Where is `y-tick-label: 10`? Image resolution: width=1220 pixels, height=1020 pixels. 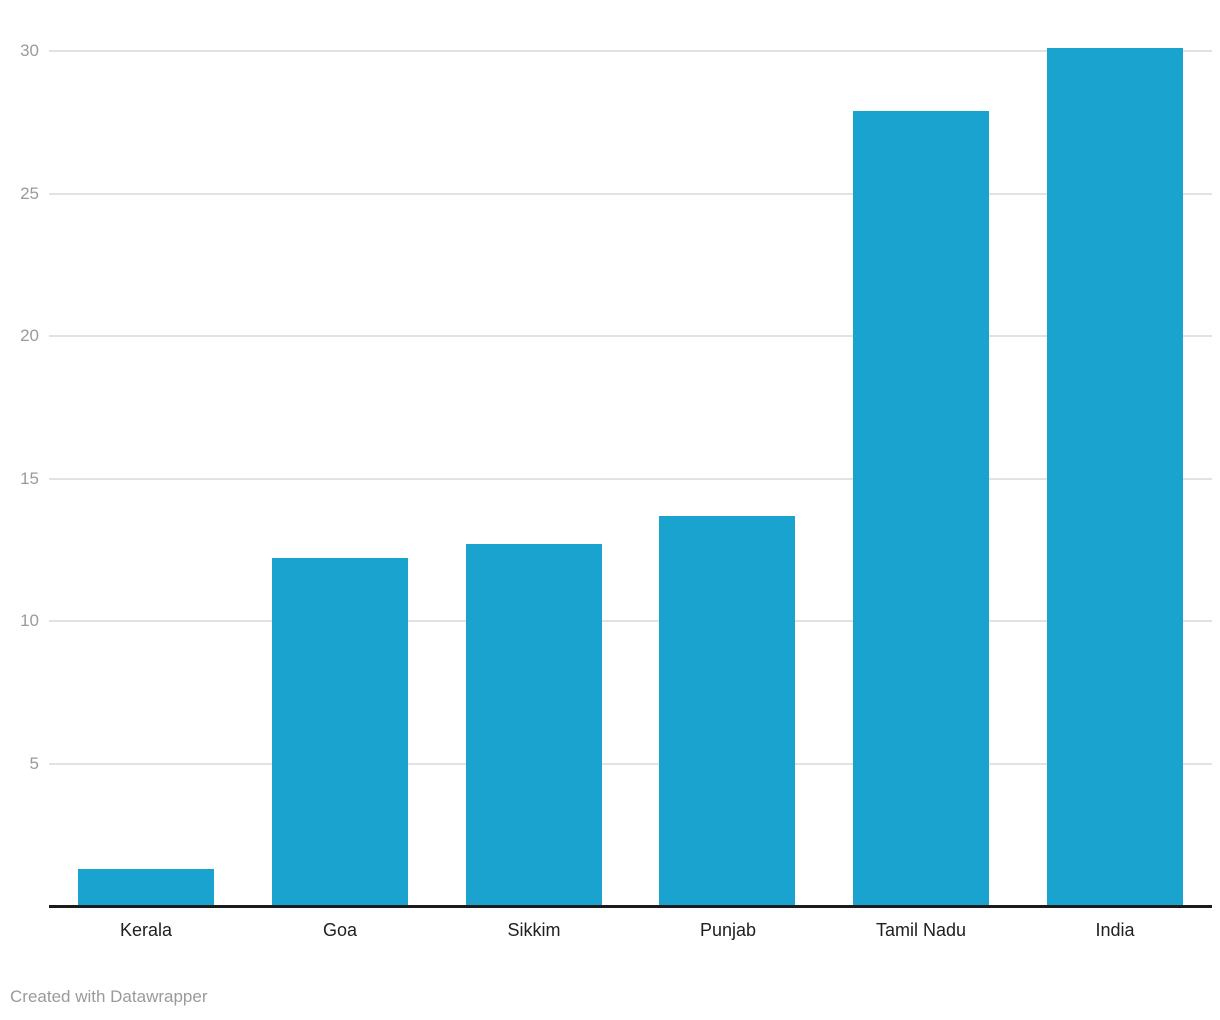
y-tick-label: 10 is located at coordinates (29, 620).